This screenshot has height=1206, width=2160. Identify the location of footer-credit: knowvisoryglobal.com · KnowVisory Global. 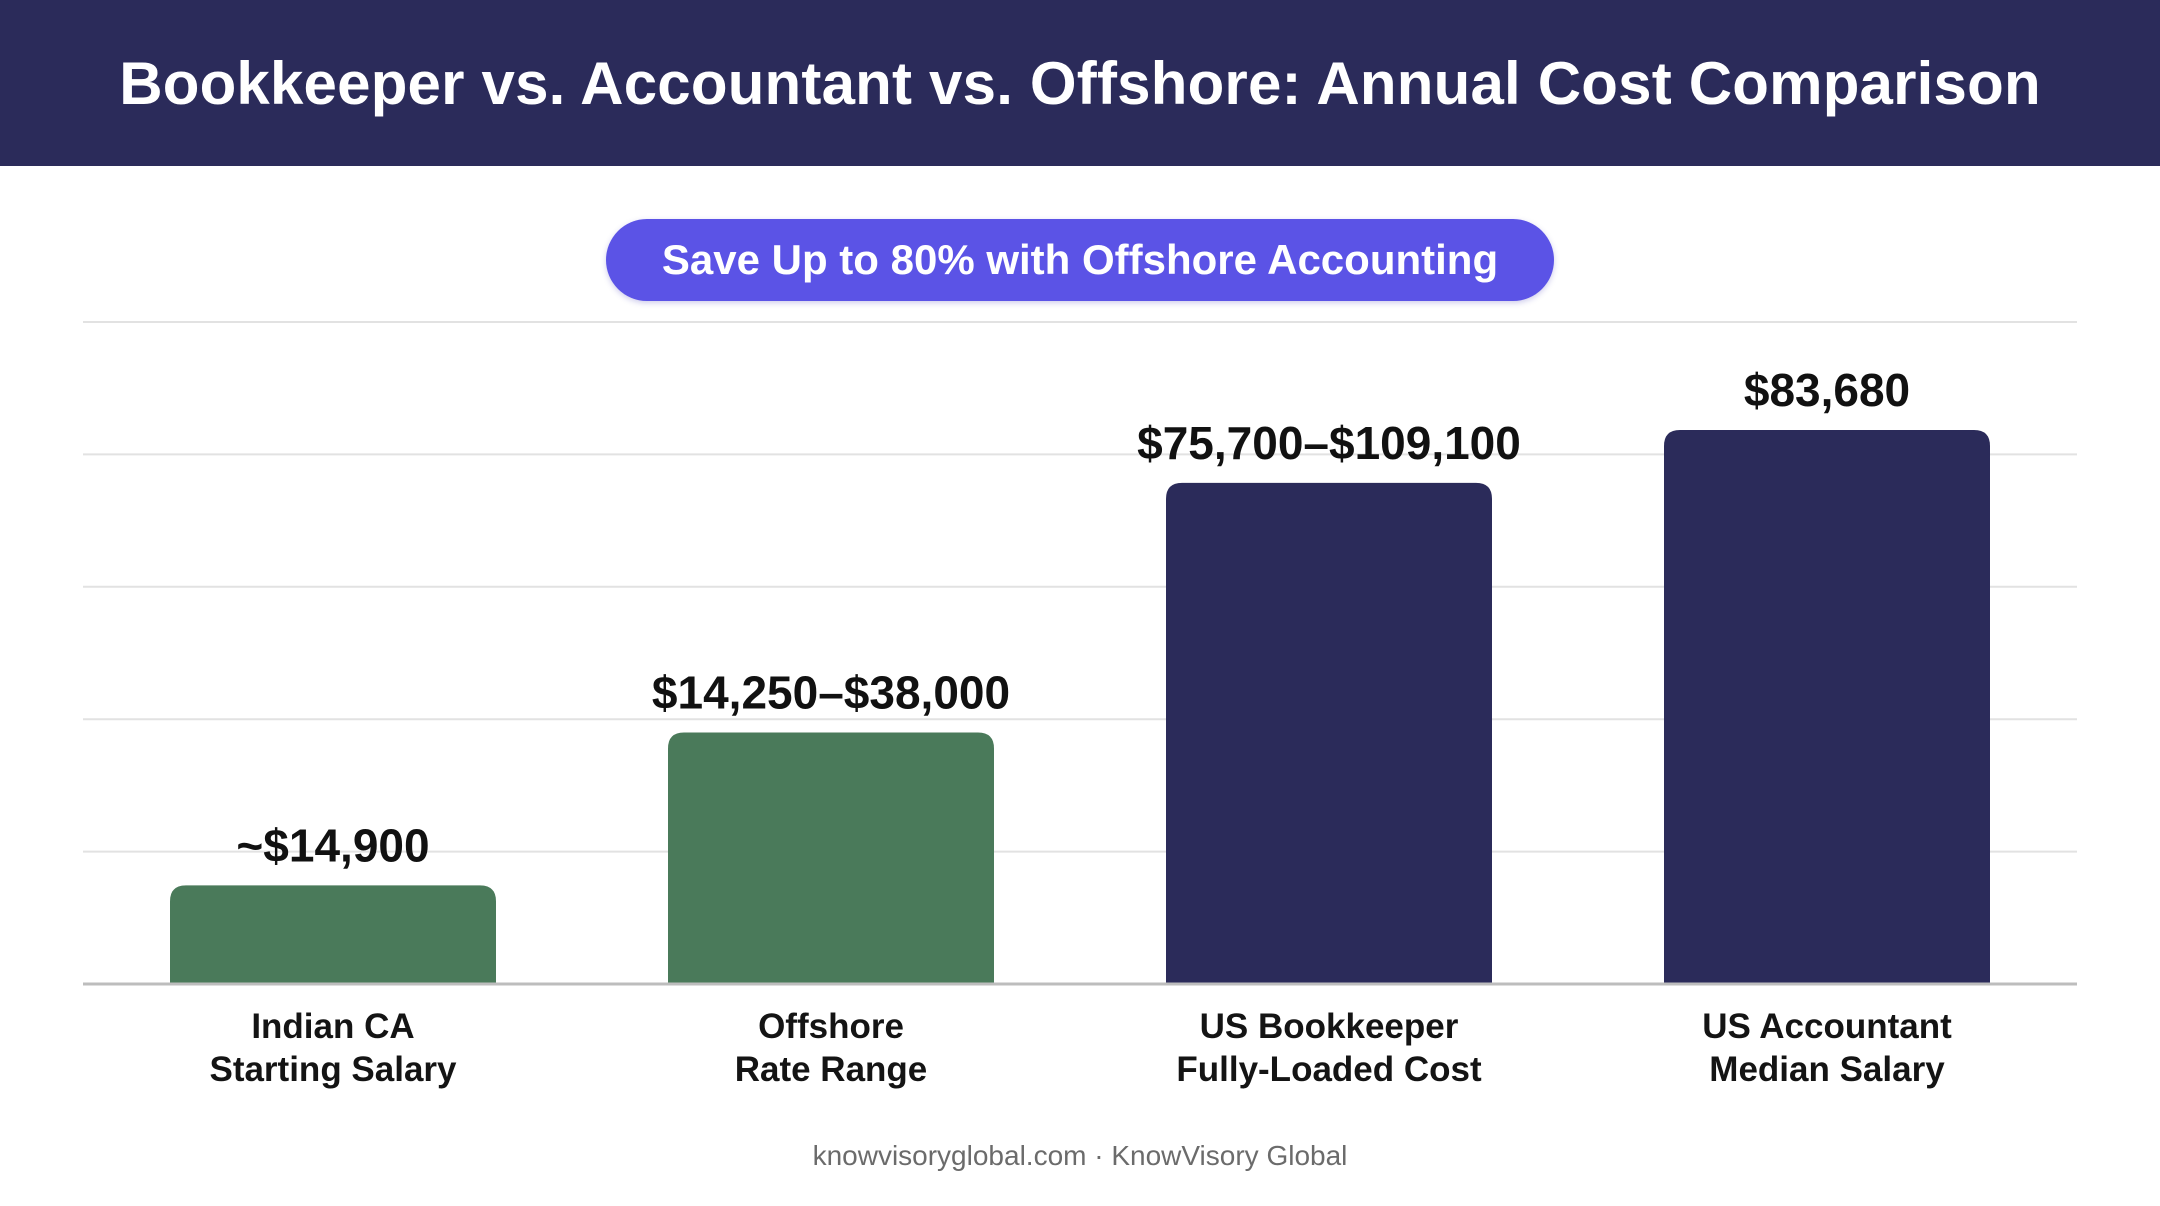
(1080, 1155).